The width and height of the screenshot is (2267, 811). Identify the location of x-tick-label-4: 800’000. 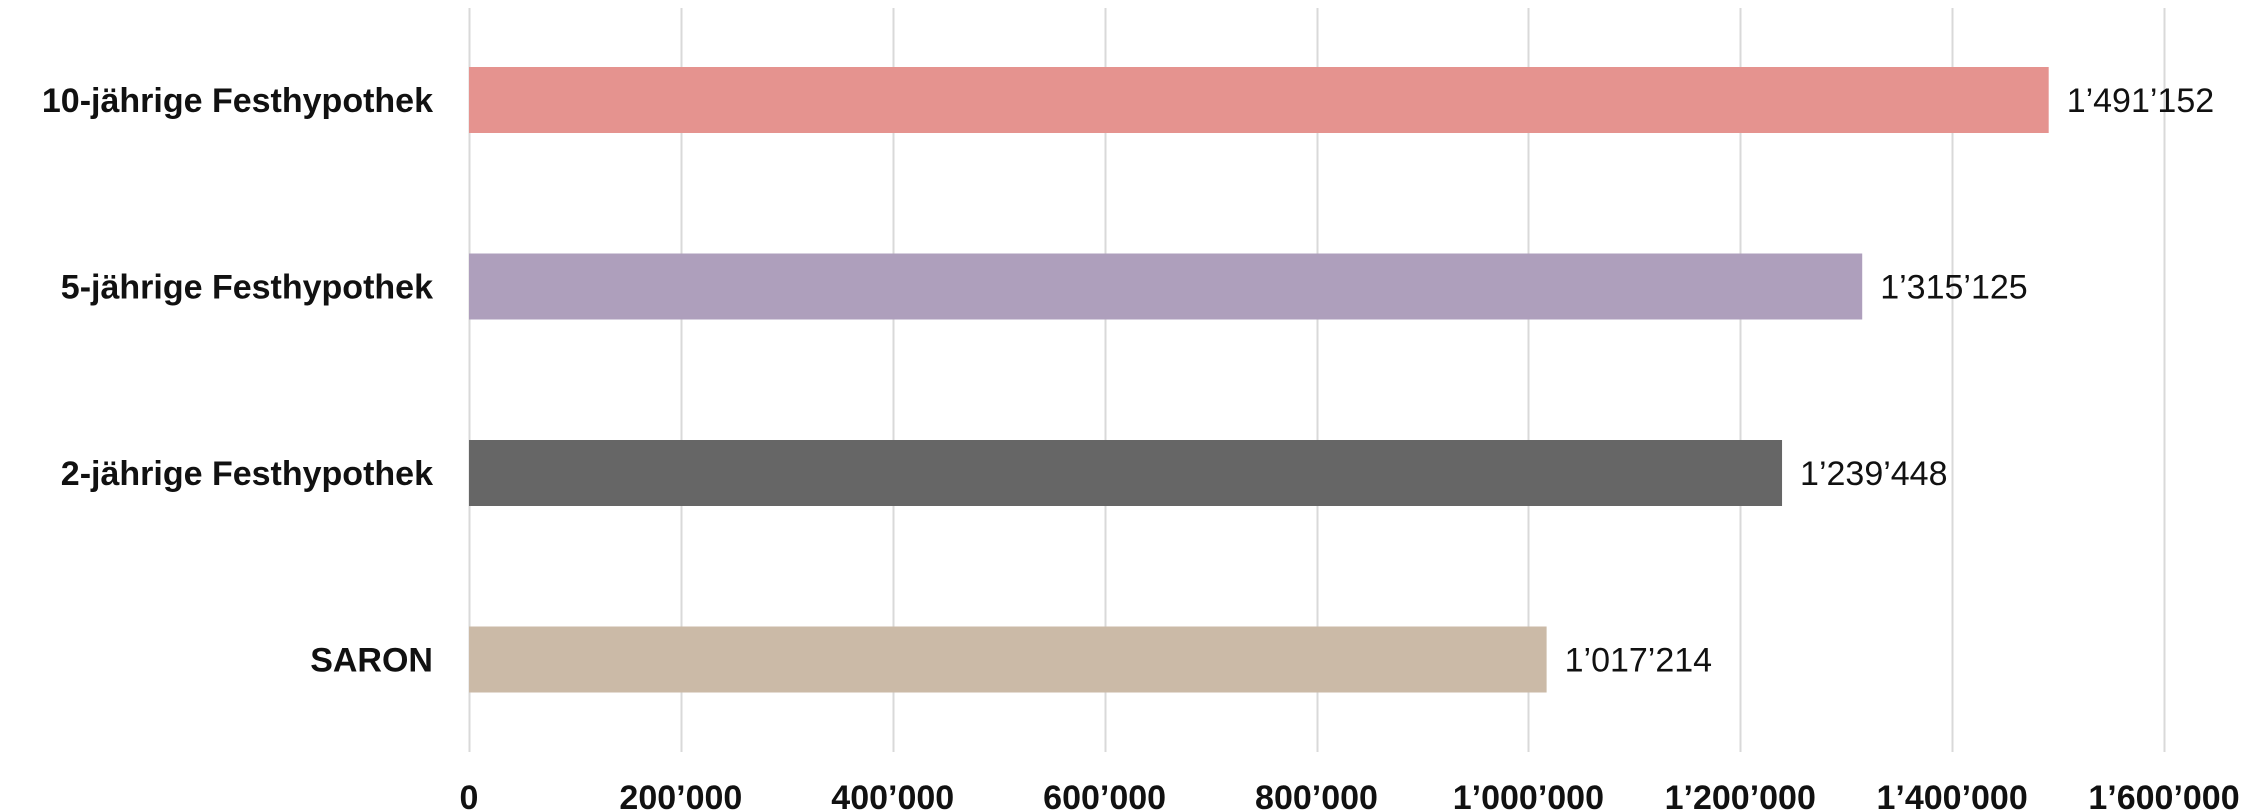
(1316, 795).